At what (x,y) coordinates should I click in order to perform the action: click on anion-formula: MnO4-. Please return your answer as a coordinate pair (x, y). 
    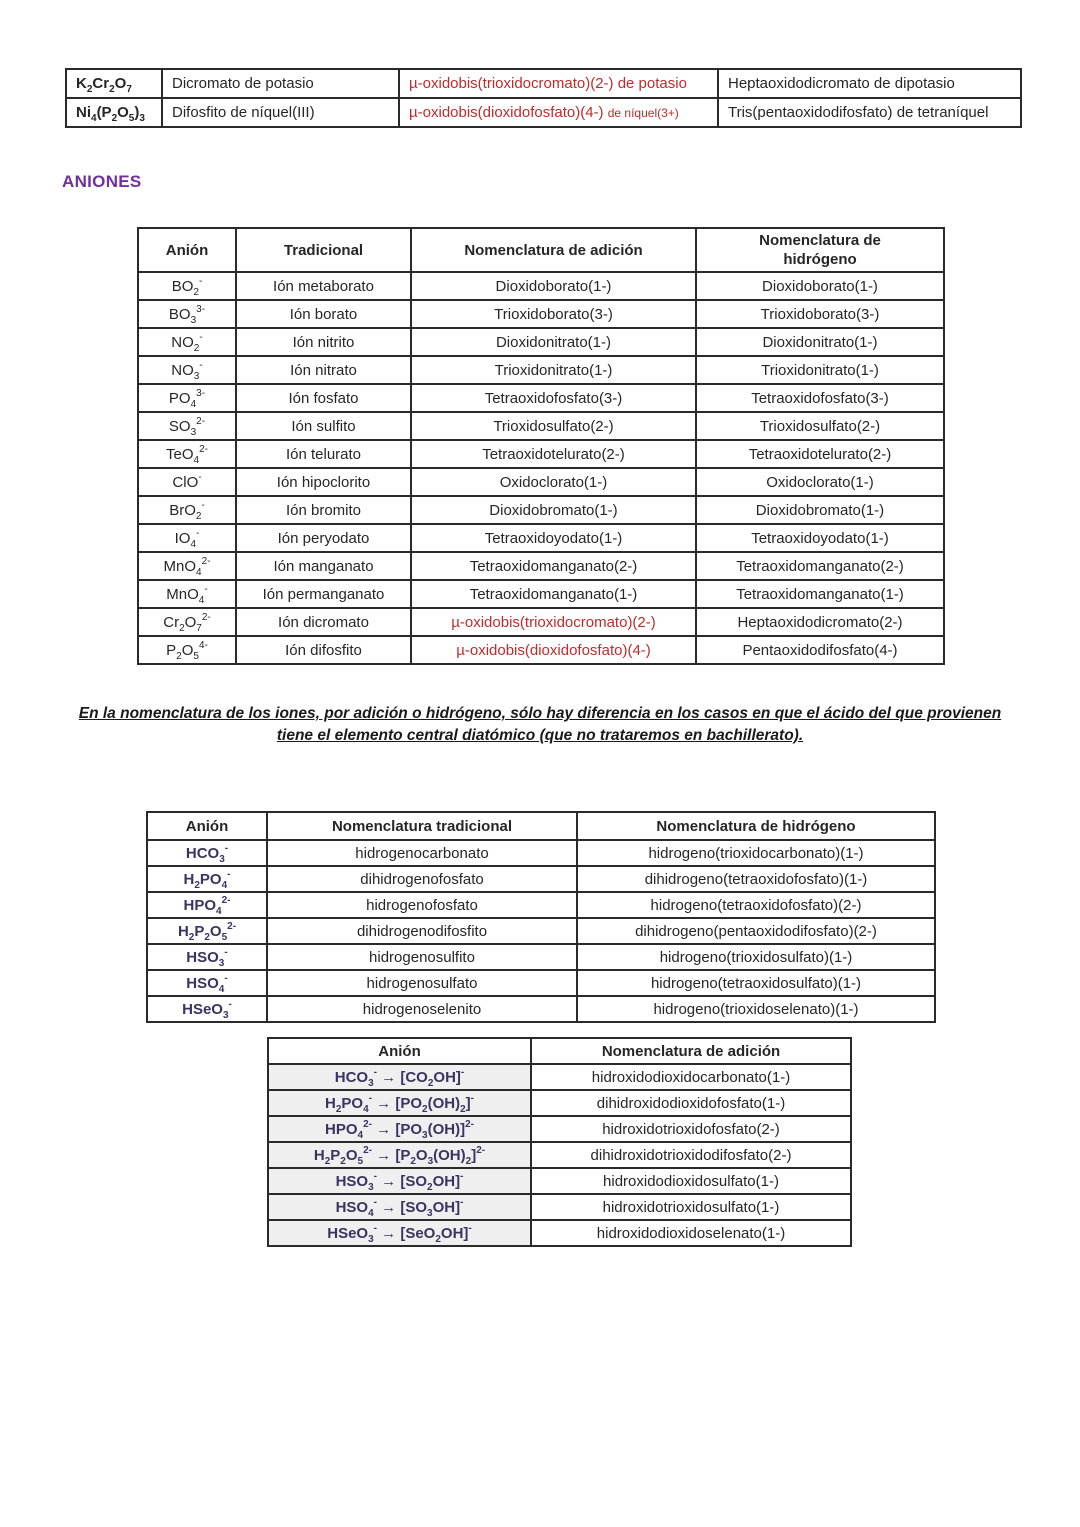
    Looking at the image, I should click on (187, 594).